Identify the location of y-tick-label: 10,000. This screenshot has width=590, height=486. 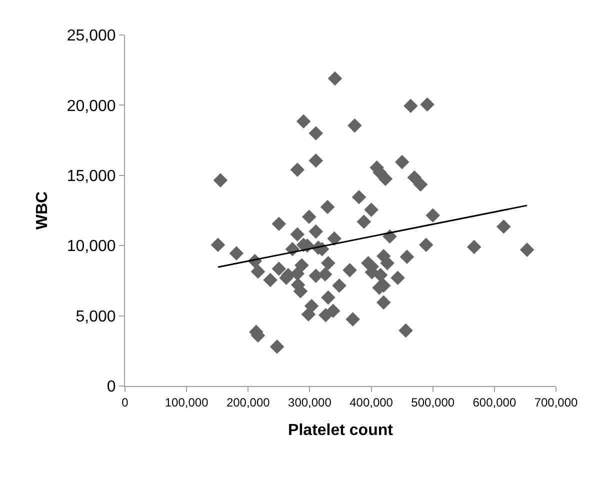
(91, 247).